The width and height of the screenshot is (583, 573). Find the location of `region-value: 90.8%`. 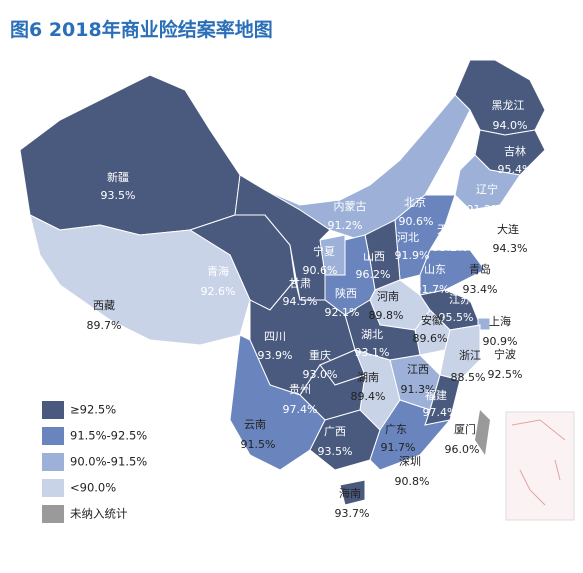

region-value: 90.8% is located at coordinates (412, 481).